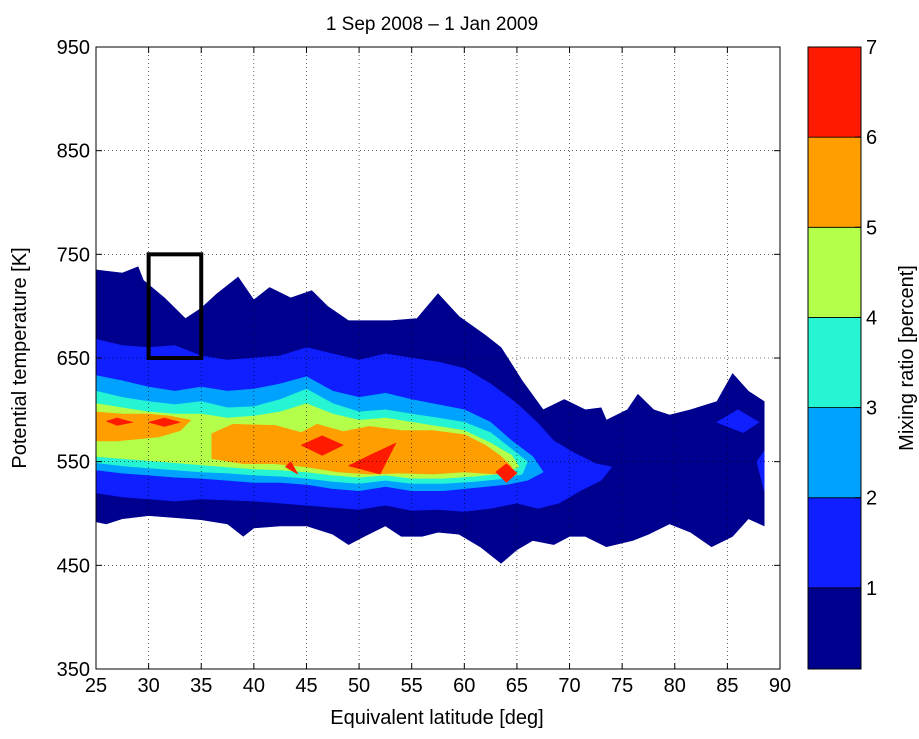 This screenshot has height=739, width=919. Describe the element at coordinates (727, 686) in the screenshot. I see `x-tick-label: 85` at that location.